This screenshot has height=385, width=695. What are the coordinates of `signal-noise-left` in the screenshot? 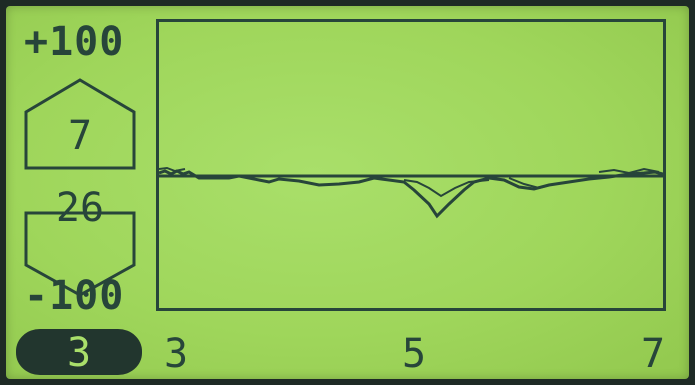 It's located at (172, 169).